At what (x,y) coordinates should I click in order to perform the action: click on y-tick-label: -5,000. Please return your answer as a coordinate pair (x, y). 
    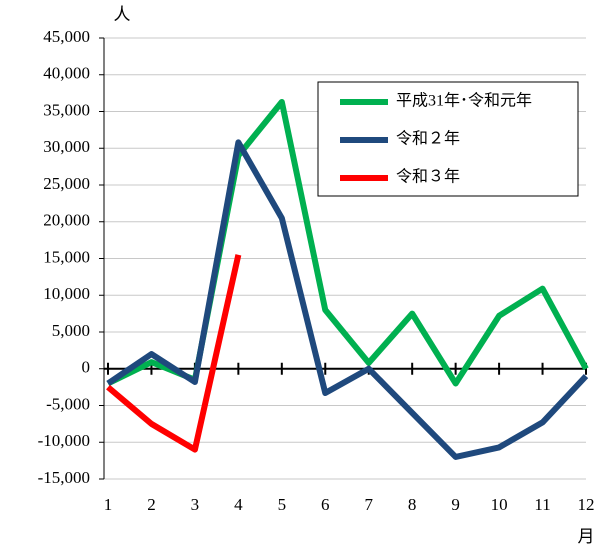
    Looking at the image, I should click on (68, 403).